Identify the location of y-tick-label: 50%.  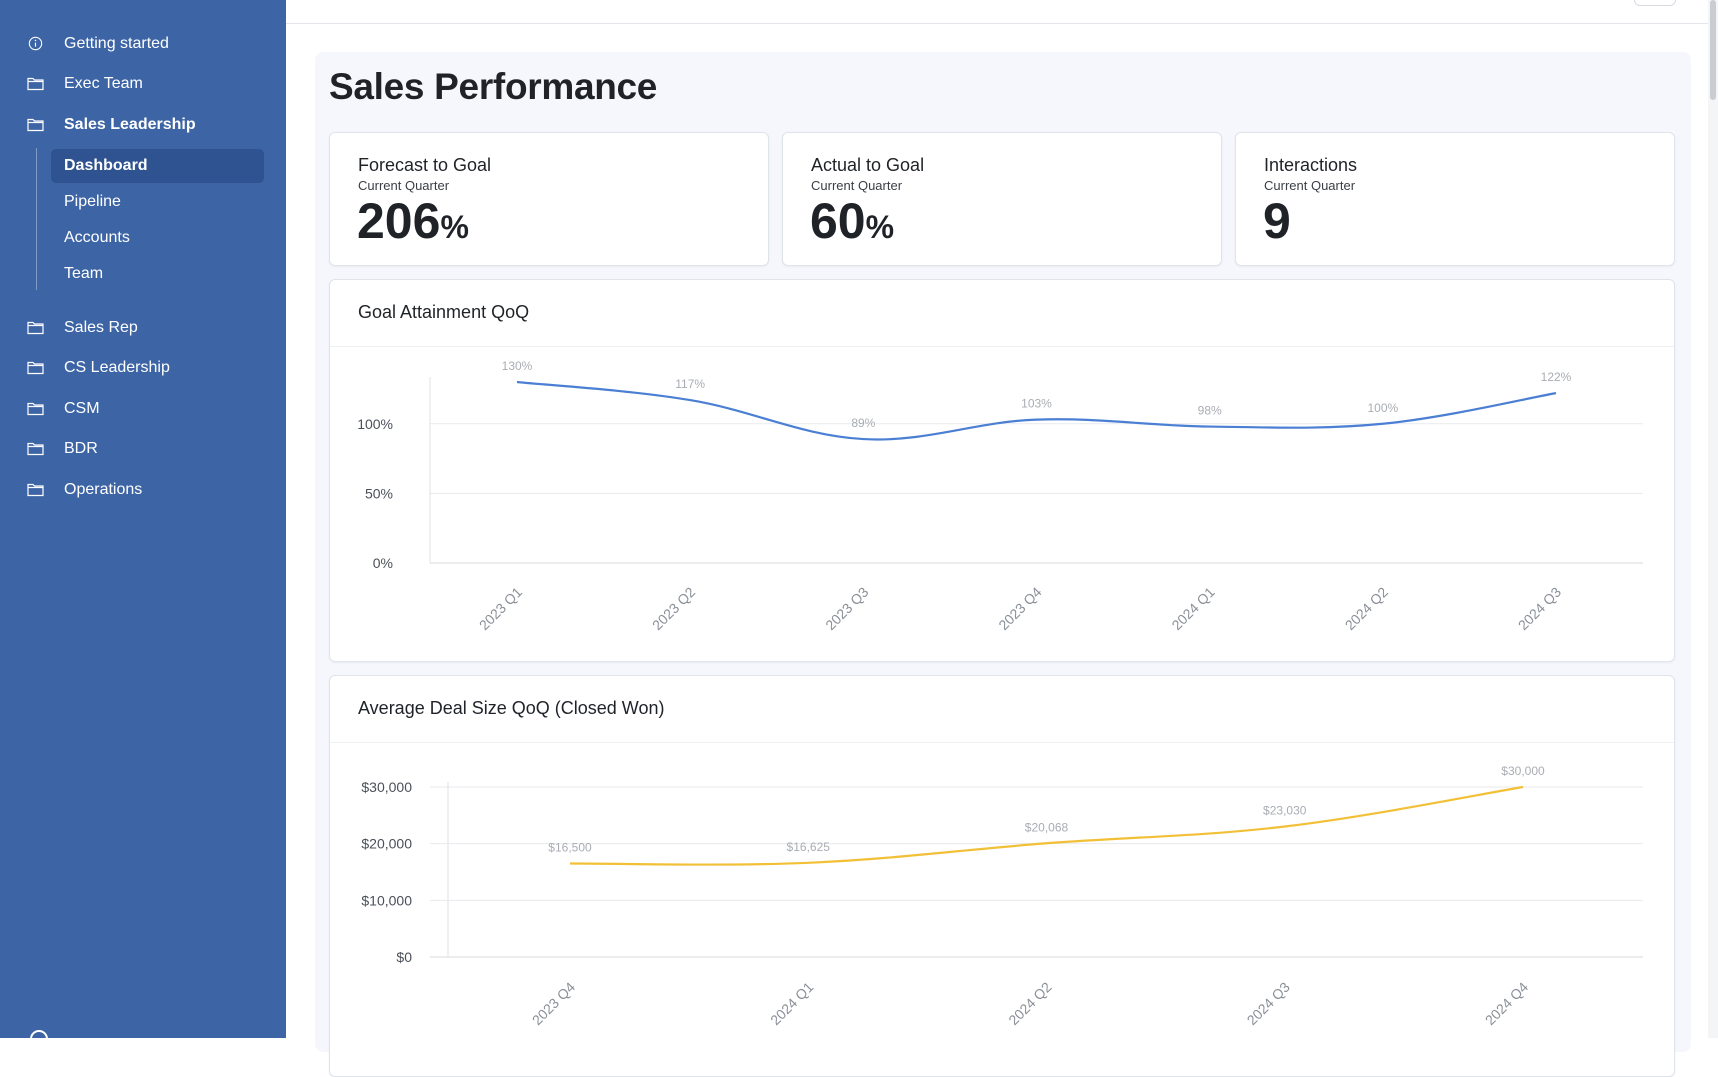
(379, 493).